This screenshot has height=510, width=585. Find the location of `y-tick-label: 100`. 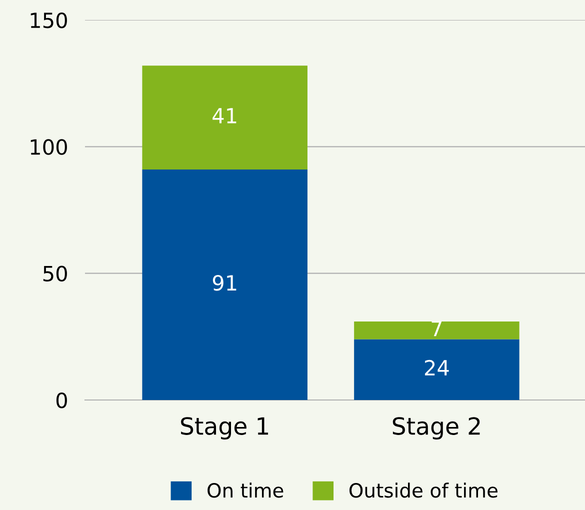

y-tick-label: 100 is located at coordinates (48, 147).